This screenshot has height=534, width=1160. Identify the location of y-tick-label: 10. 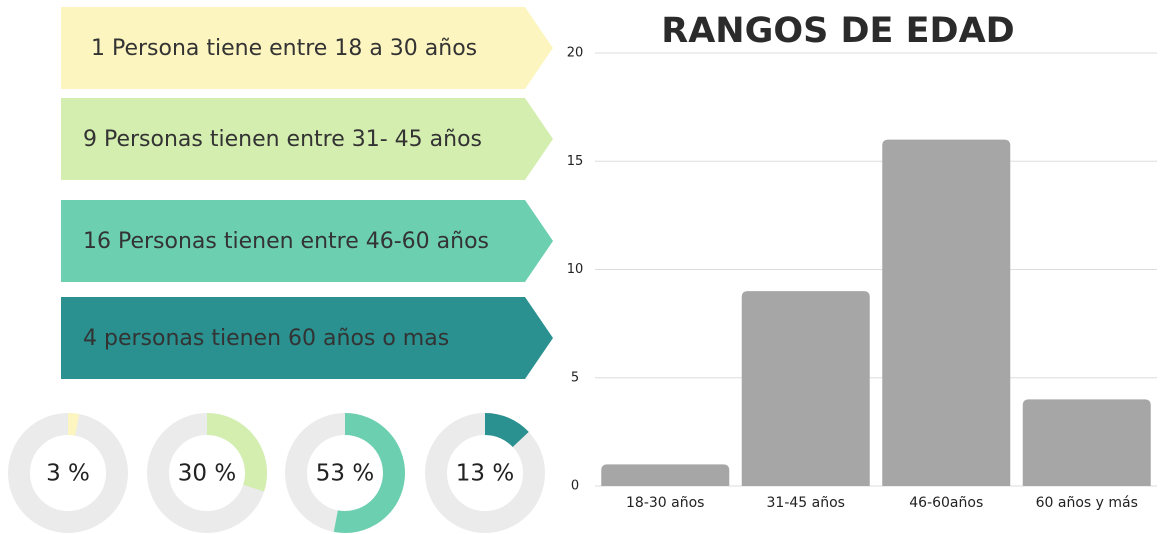
(575, 269).